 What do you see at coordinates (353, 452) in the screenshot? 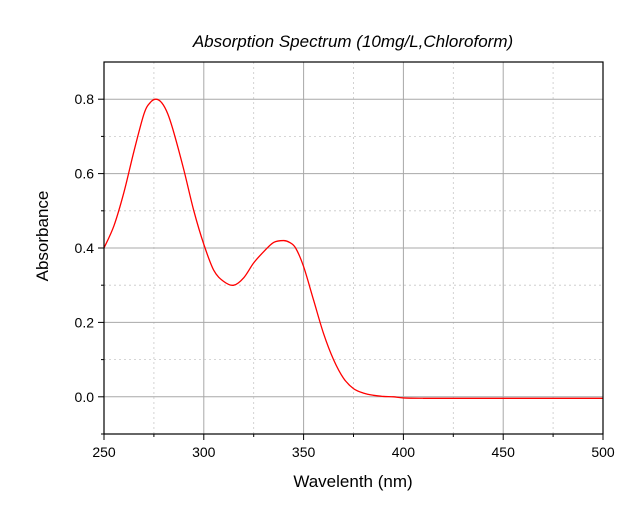
I see `x-tick-labels: 250 300 350 400 450 500` at bounding box center [353, 452].